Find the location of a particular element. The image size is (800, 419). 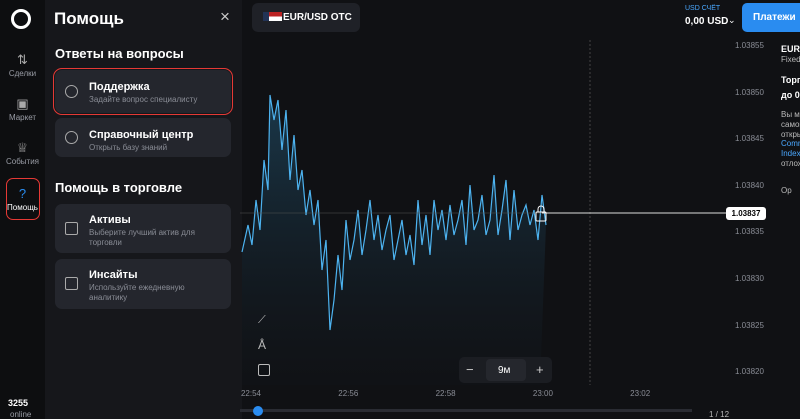

chart-tools: ⟋ Å is located at coordinates (264, 347).